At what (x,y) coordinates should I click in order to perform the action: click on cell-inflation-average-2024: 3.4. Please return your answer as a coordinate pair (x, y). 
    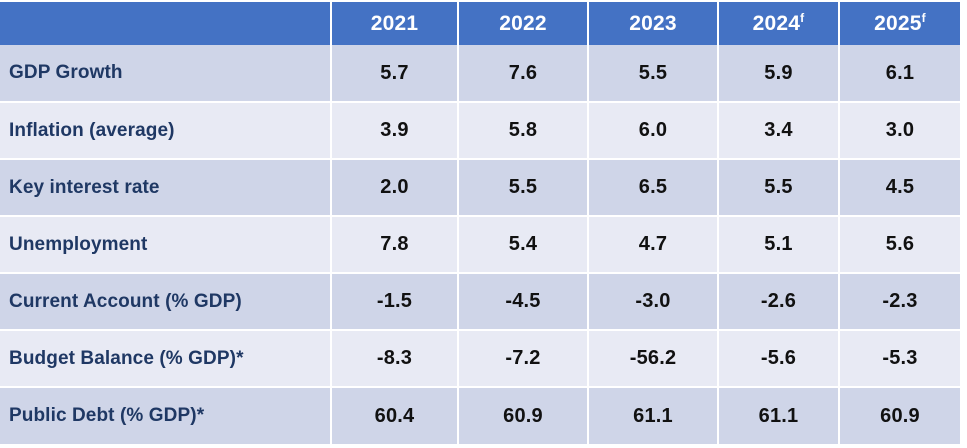
    Looking at the image, I should click on (778, 131).